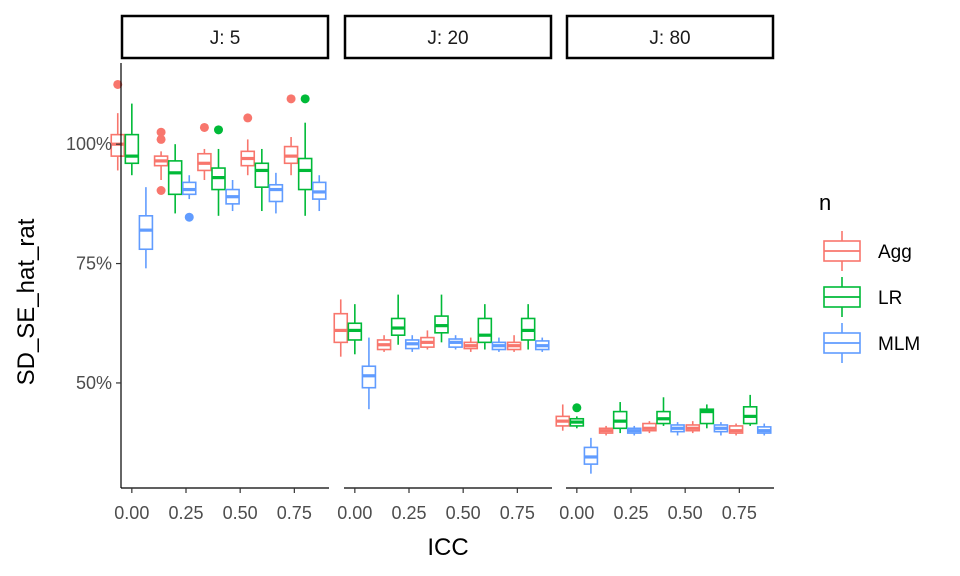  Describe the element at coordinates (842, 343) in the screenshot. I see `legend-key-mlm` at that location.